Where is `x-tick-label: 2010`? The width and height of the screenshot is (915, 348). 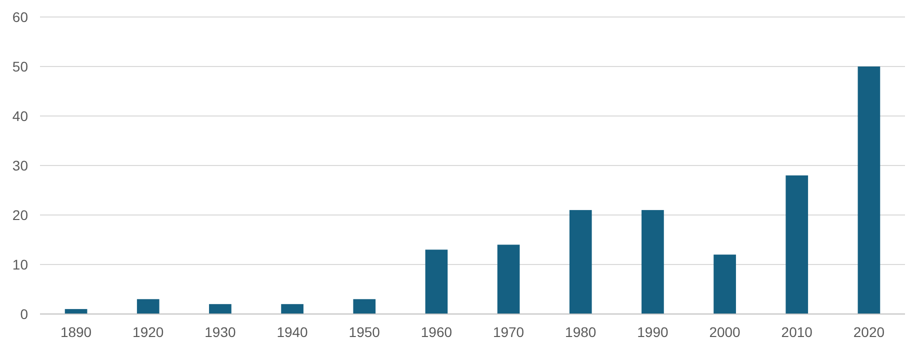
x-tick-label: 2010 is located at coordinates (797, 332).